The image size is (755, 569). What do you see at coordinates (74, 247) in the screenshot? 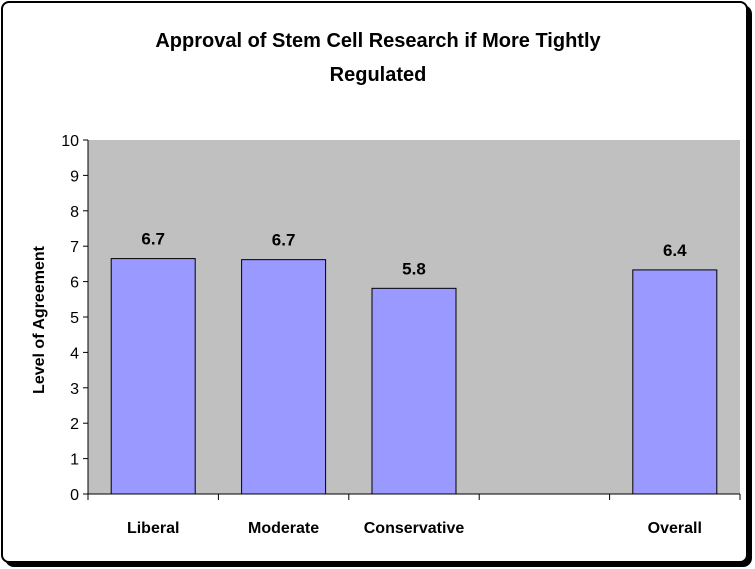
I see `y-tick-label: 7` at bounding box center [74, 247].